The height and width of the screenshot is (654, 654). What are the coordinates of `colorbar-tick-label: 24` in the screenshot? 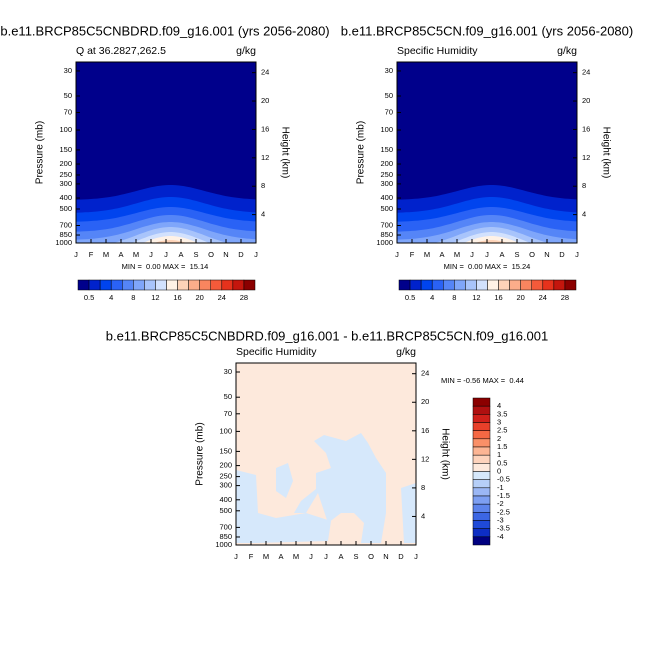 It's located at (543, 297).